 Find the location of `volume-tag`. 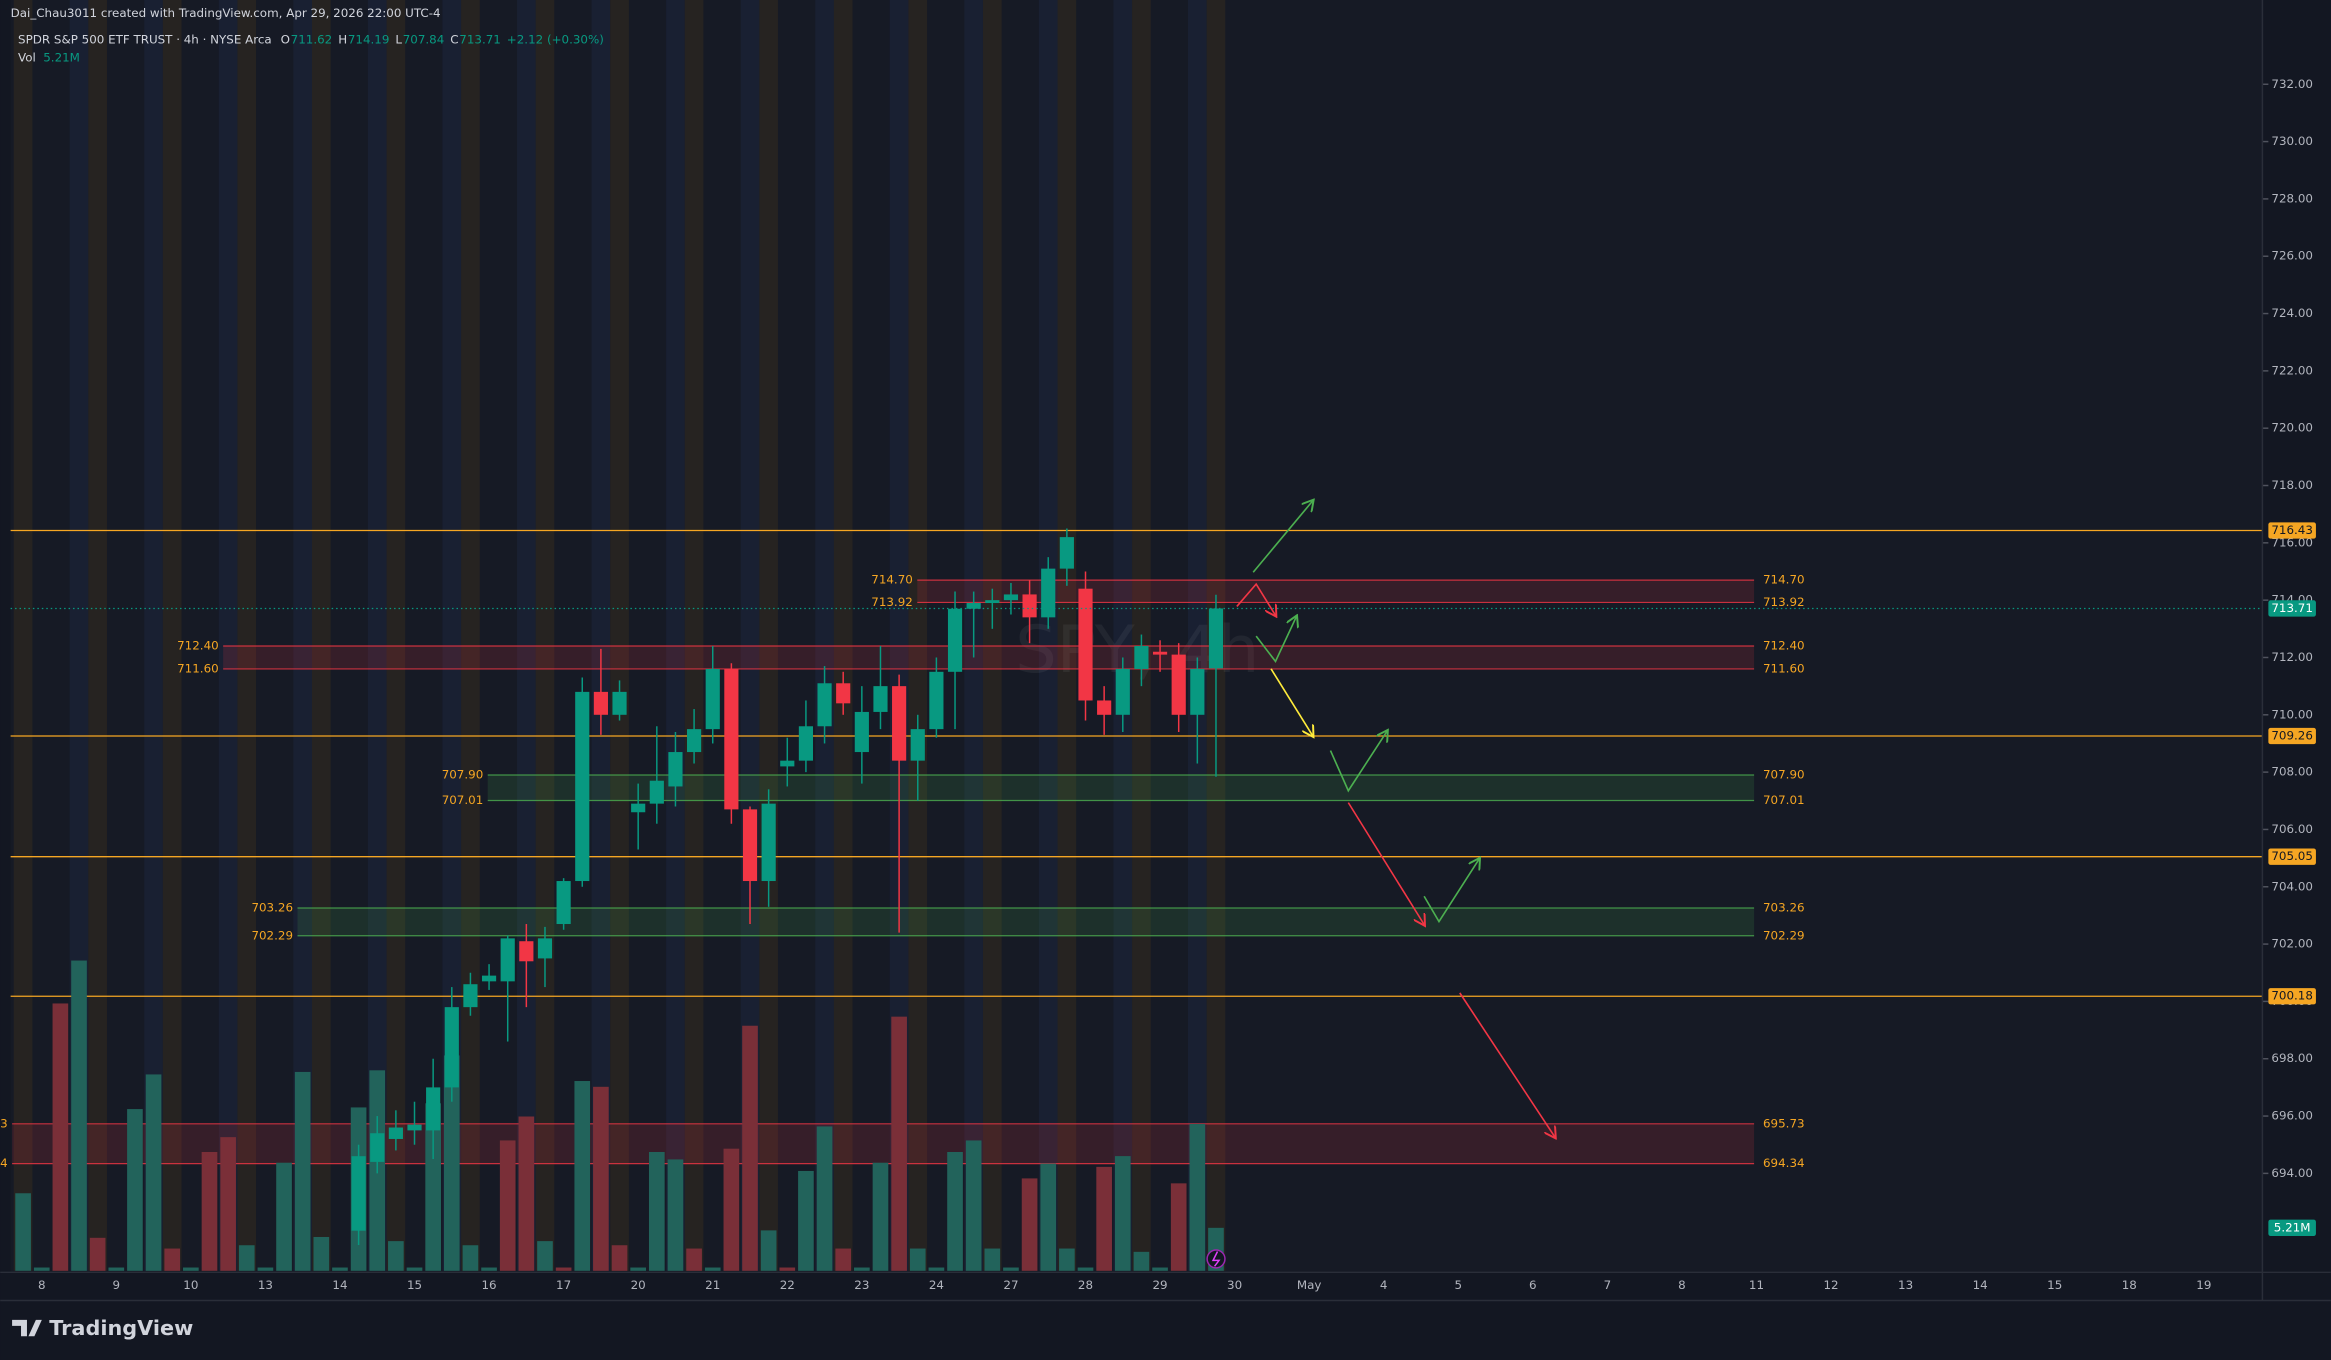

volume-tag is located at coordinates (2292, 1228).